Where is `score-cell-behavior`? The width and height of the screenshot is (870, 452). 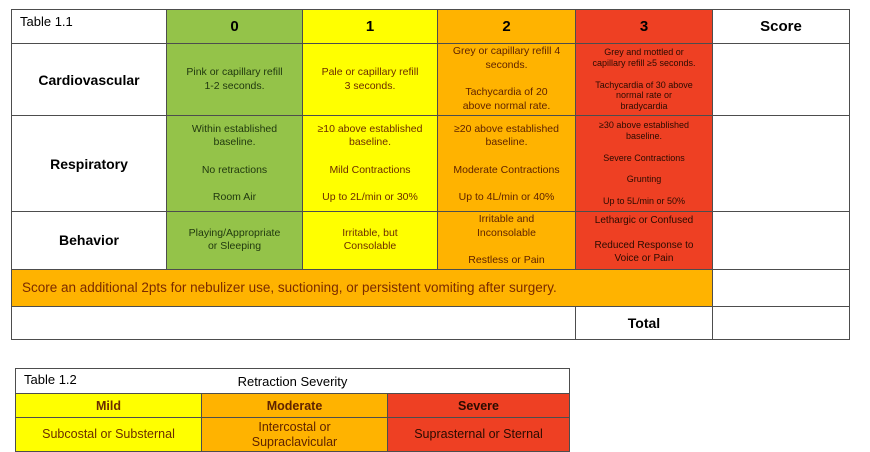
score-cell-behavior is located at coordinates (781, 240).